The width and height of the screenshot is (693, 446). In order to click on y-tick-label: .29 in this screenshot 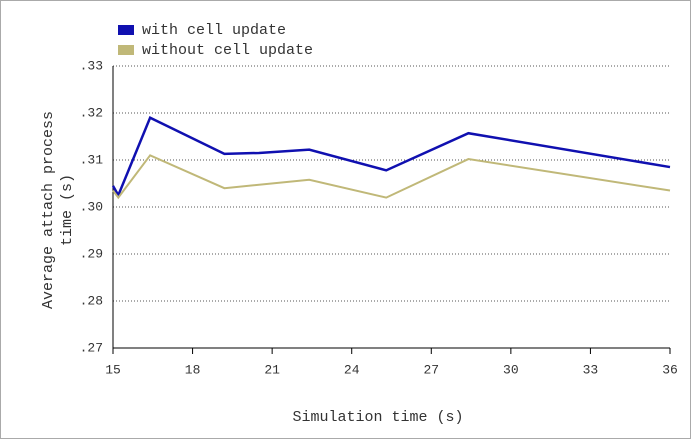, I will do `click(91, 253)`.